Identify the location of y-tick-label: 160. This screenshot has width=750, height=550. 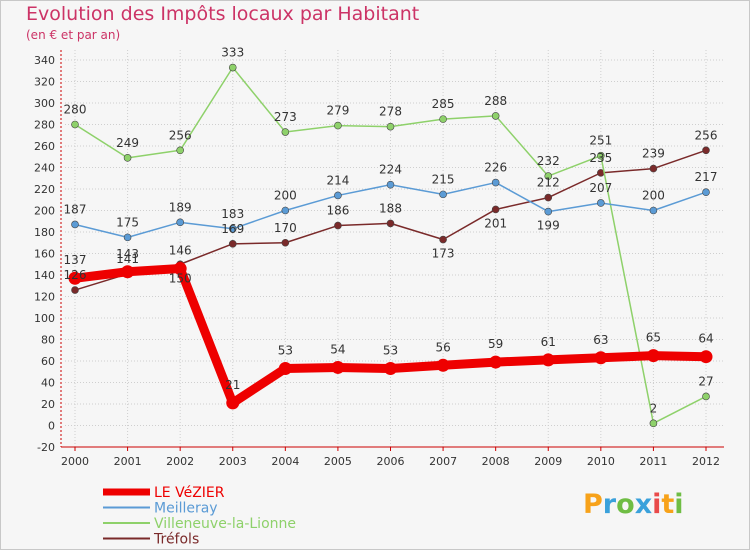
(44, 254).